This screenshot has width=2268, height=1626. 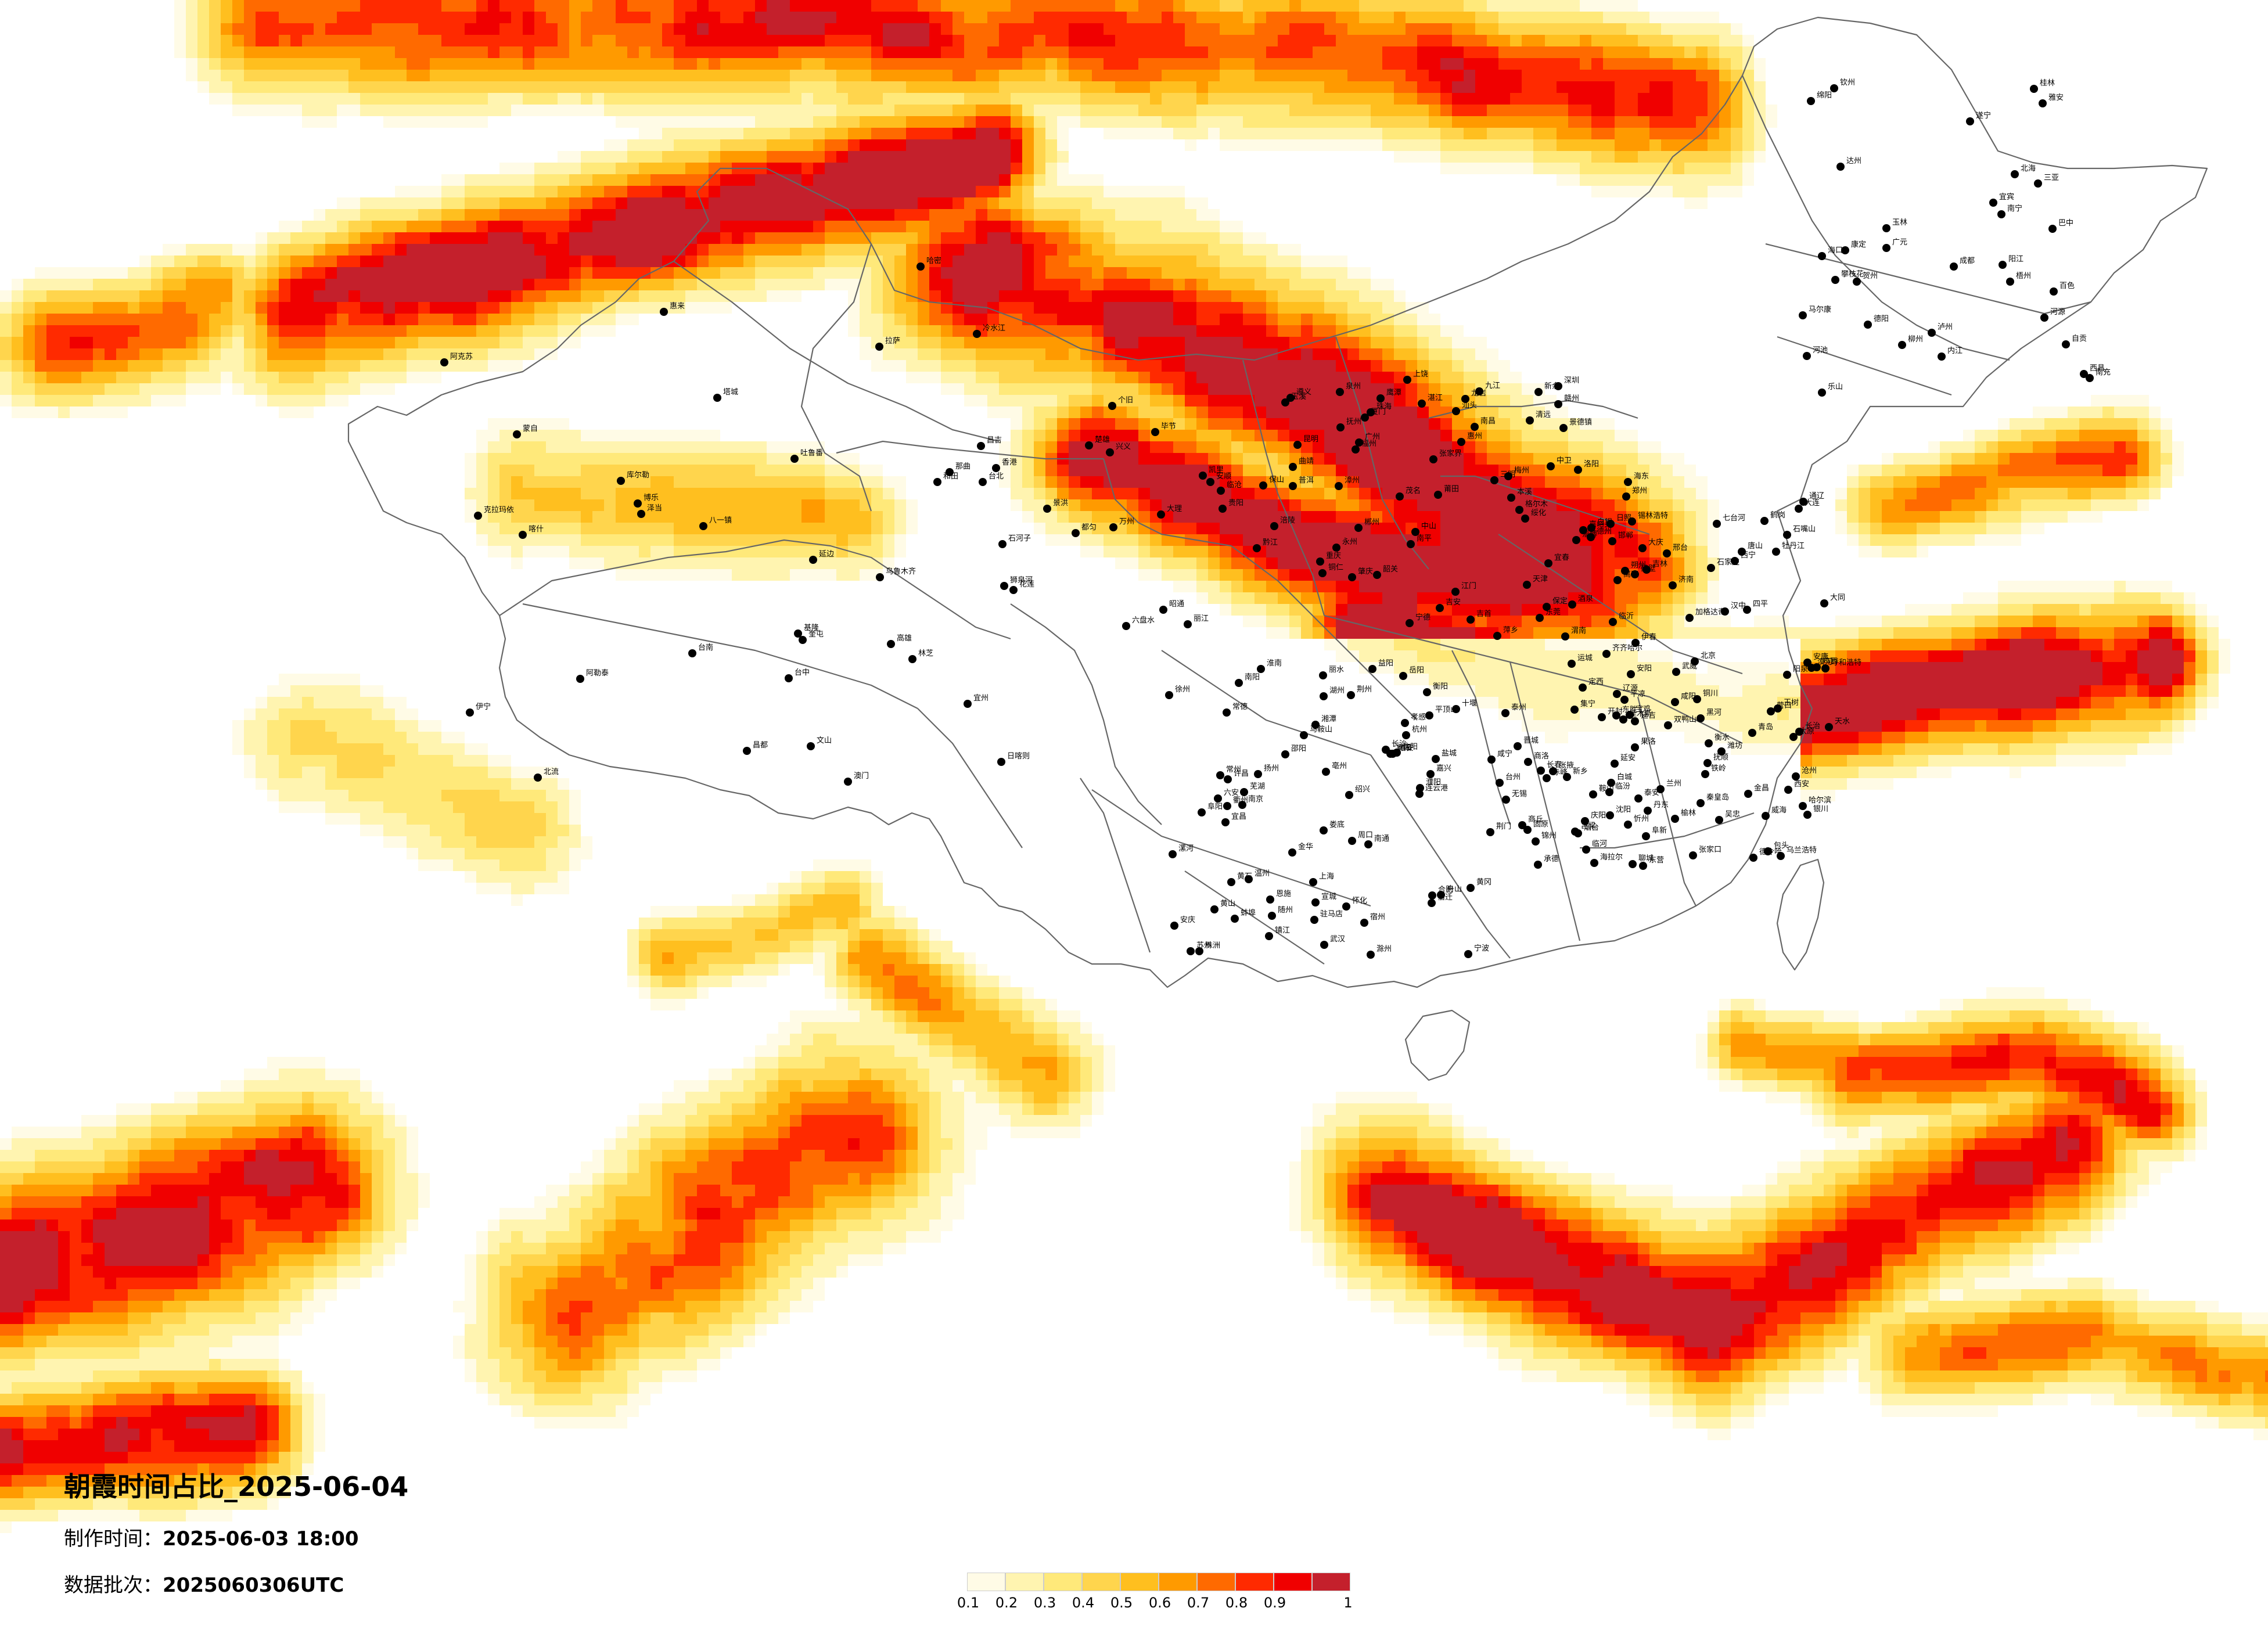 I want to click on city-label: 玉溪, so click(x=1298, y=397).